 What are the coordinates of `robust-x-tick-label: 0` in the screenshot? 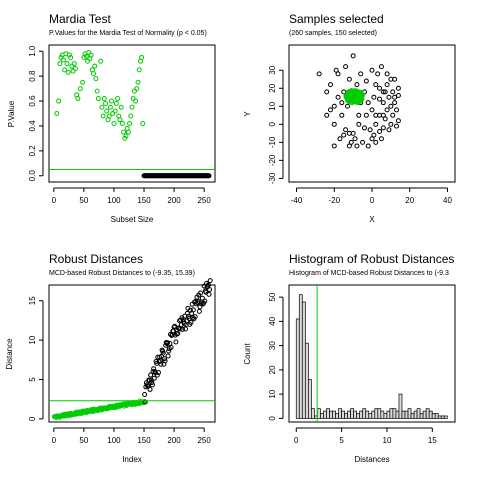 It's located at (54, 440).